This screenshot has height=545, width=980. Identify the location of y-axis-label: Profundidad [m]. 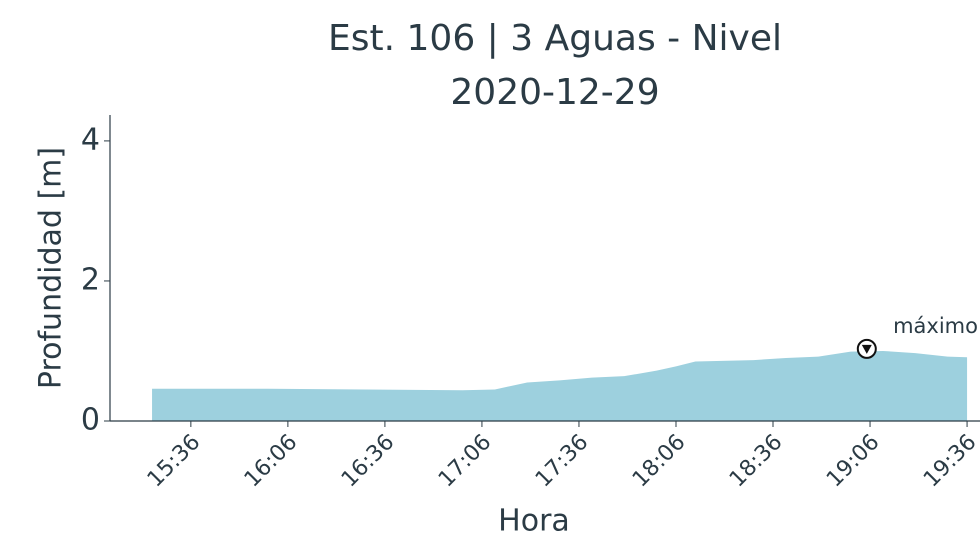
(51, 268).